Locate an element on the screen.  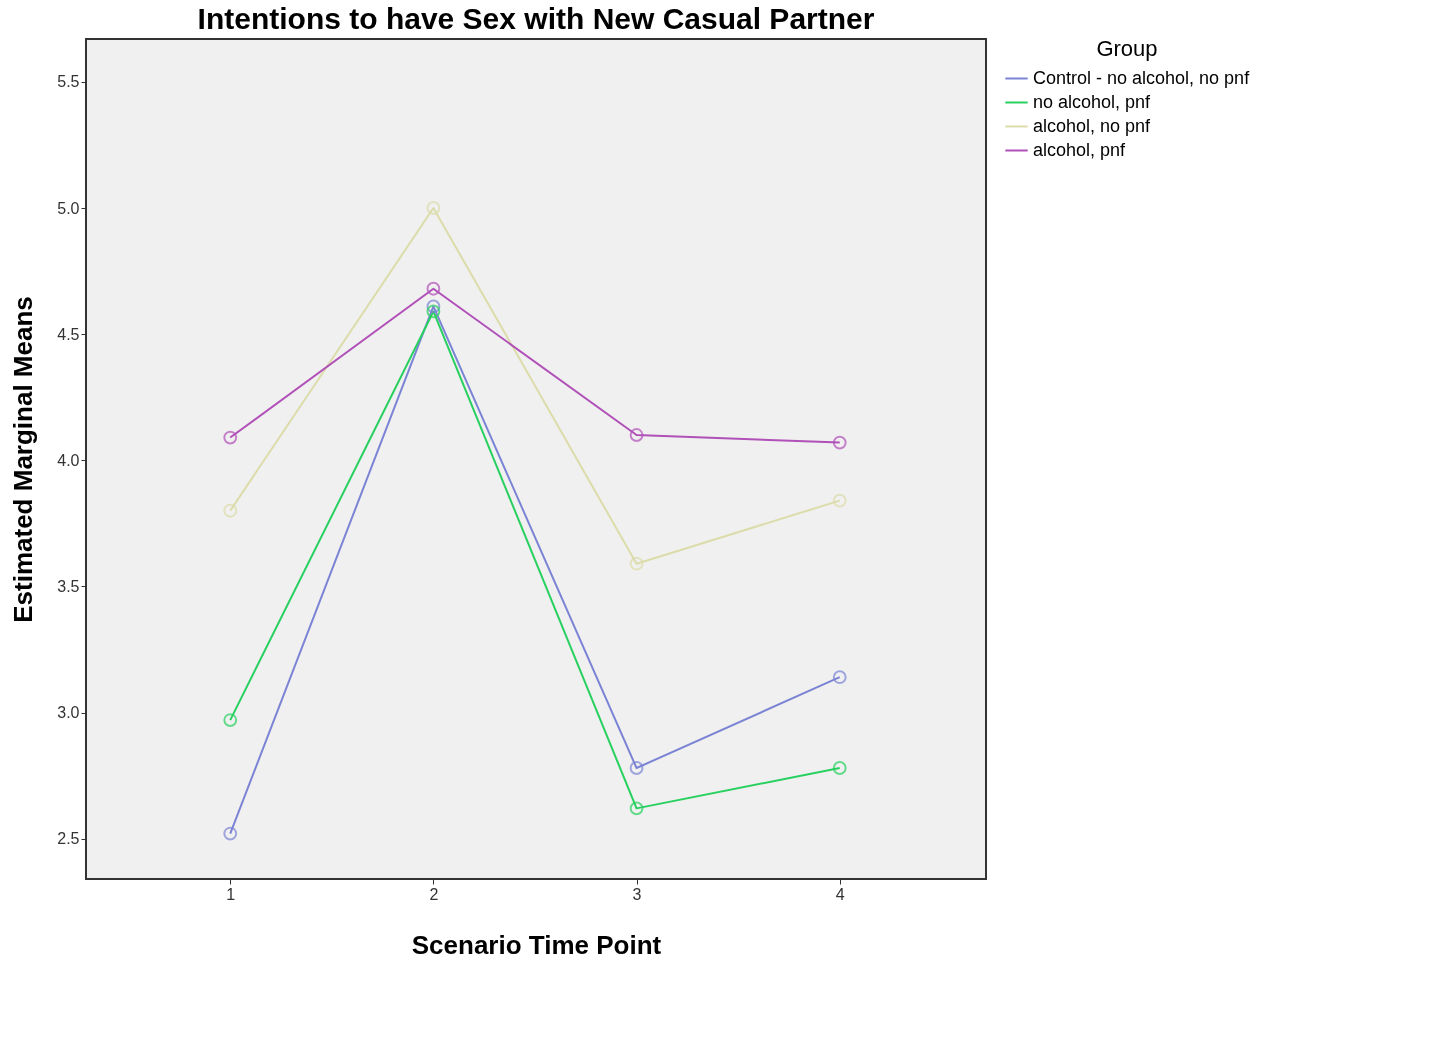
x-tick-label: 1 is located at coordinates (231, 894).